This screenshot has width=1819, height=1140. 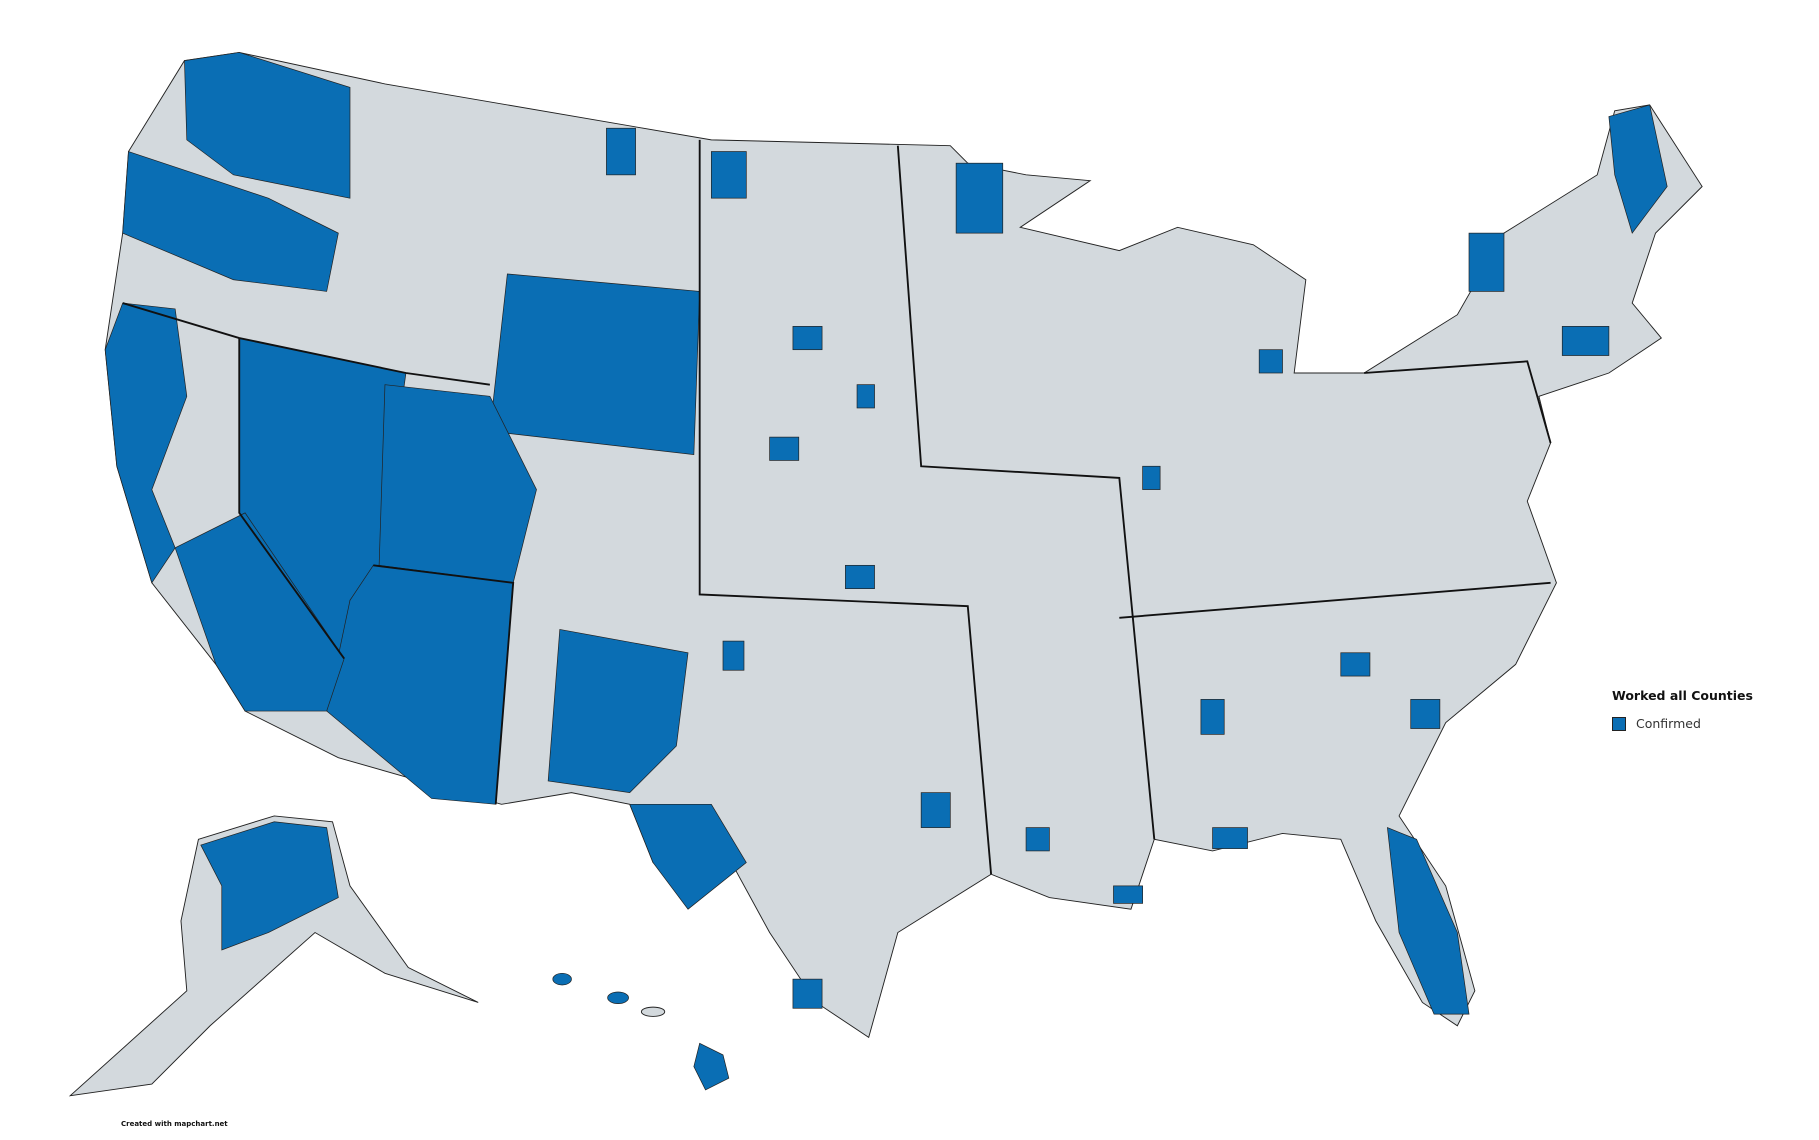 I want to click on hawaii, so click(x=641, y=1031).